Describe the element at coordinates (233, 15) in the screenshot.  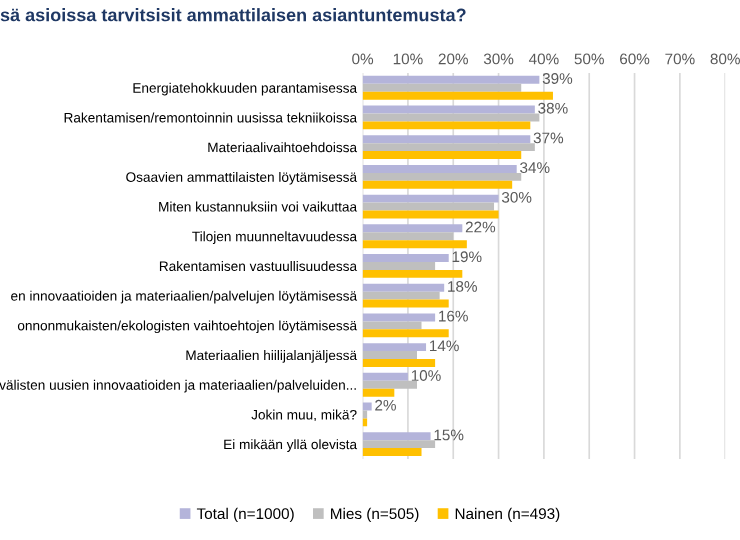
I see `chart-title: sä asioissa tarvitsisit ammattilaisen asiantuntemusta?` at that location.